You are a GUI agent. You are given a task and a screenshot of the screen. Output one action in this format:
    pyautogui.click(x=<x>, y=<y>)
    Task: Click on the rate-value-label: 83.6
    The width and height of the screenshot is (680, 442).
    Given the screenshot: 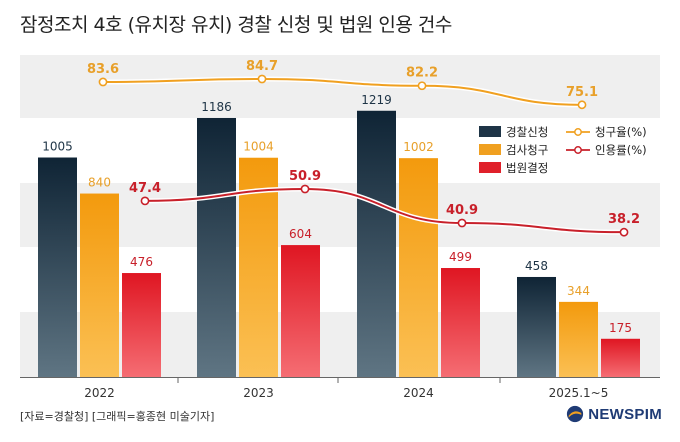 What is the action you would take?
    pyautogui.click(x=103, y=69)
    